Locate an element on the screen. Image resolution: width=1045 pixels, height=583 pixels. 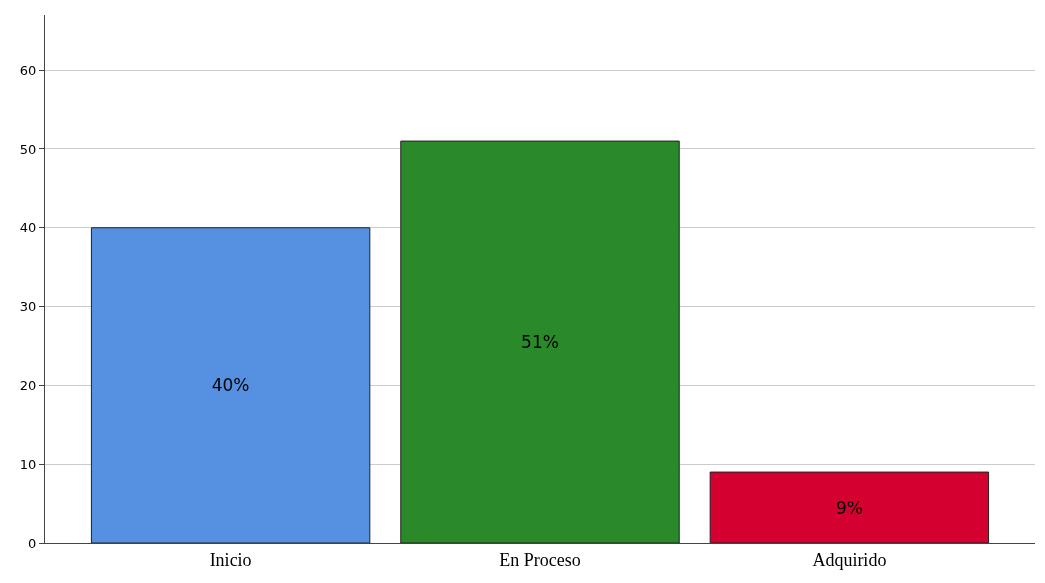
y-tick-label: 60 is located at coordinates (28, 70).